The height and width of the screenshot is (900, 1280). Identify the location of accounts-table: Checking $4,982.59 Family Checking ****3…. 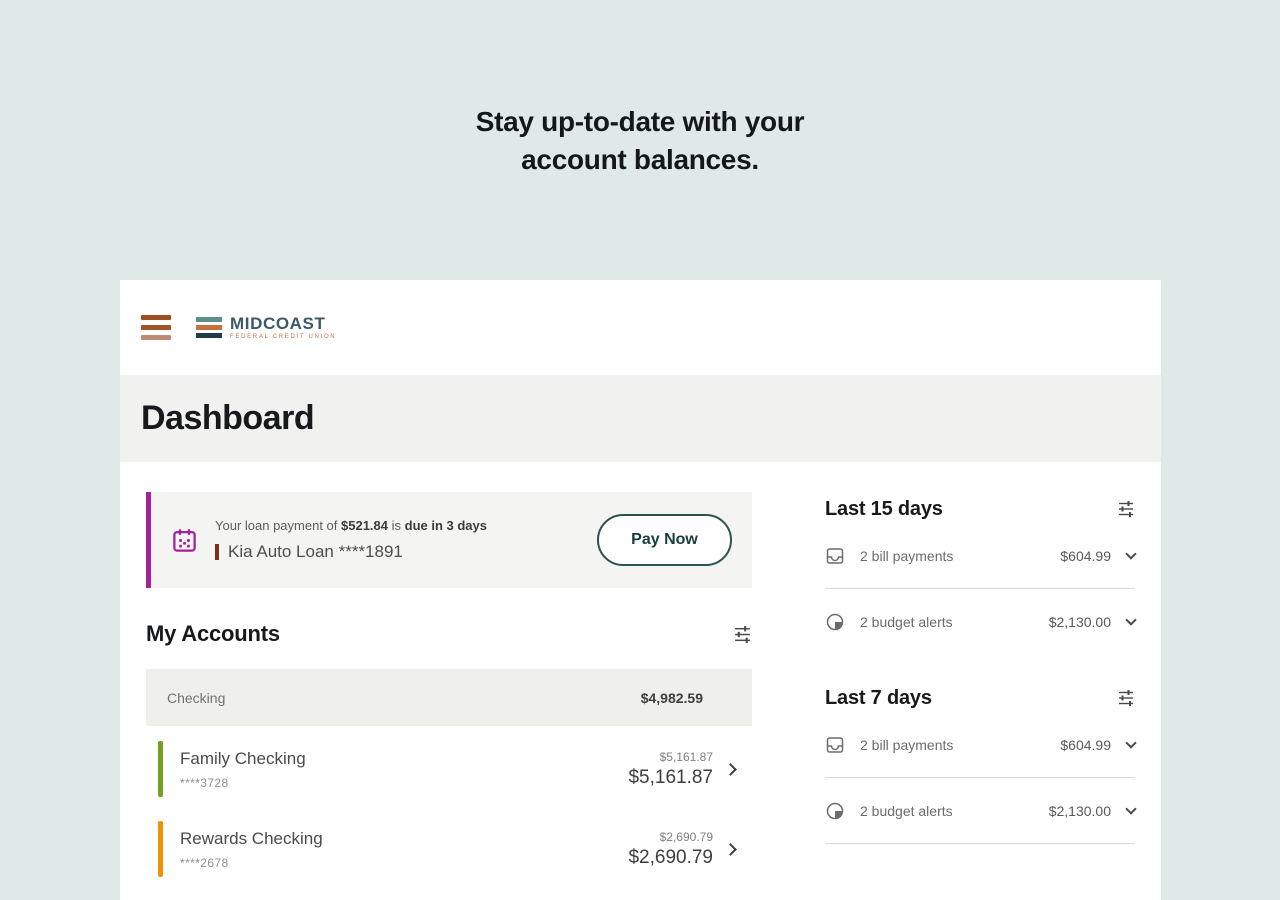
(449, 784).